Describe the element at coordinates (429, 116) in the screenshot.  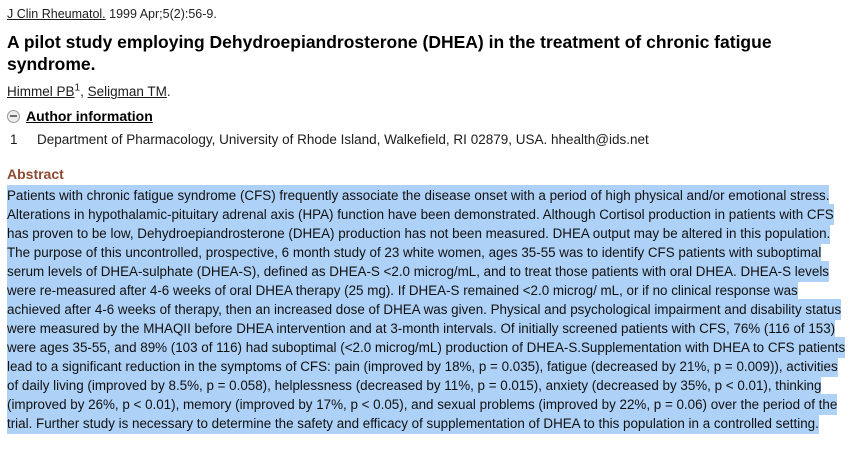
I see `author-info-toggle: Author information` at that location.